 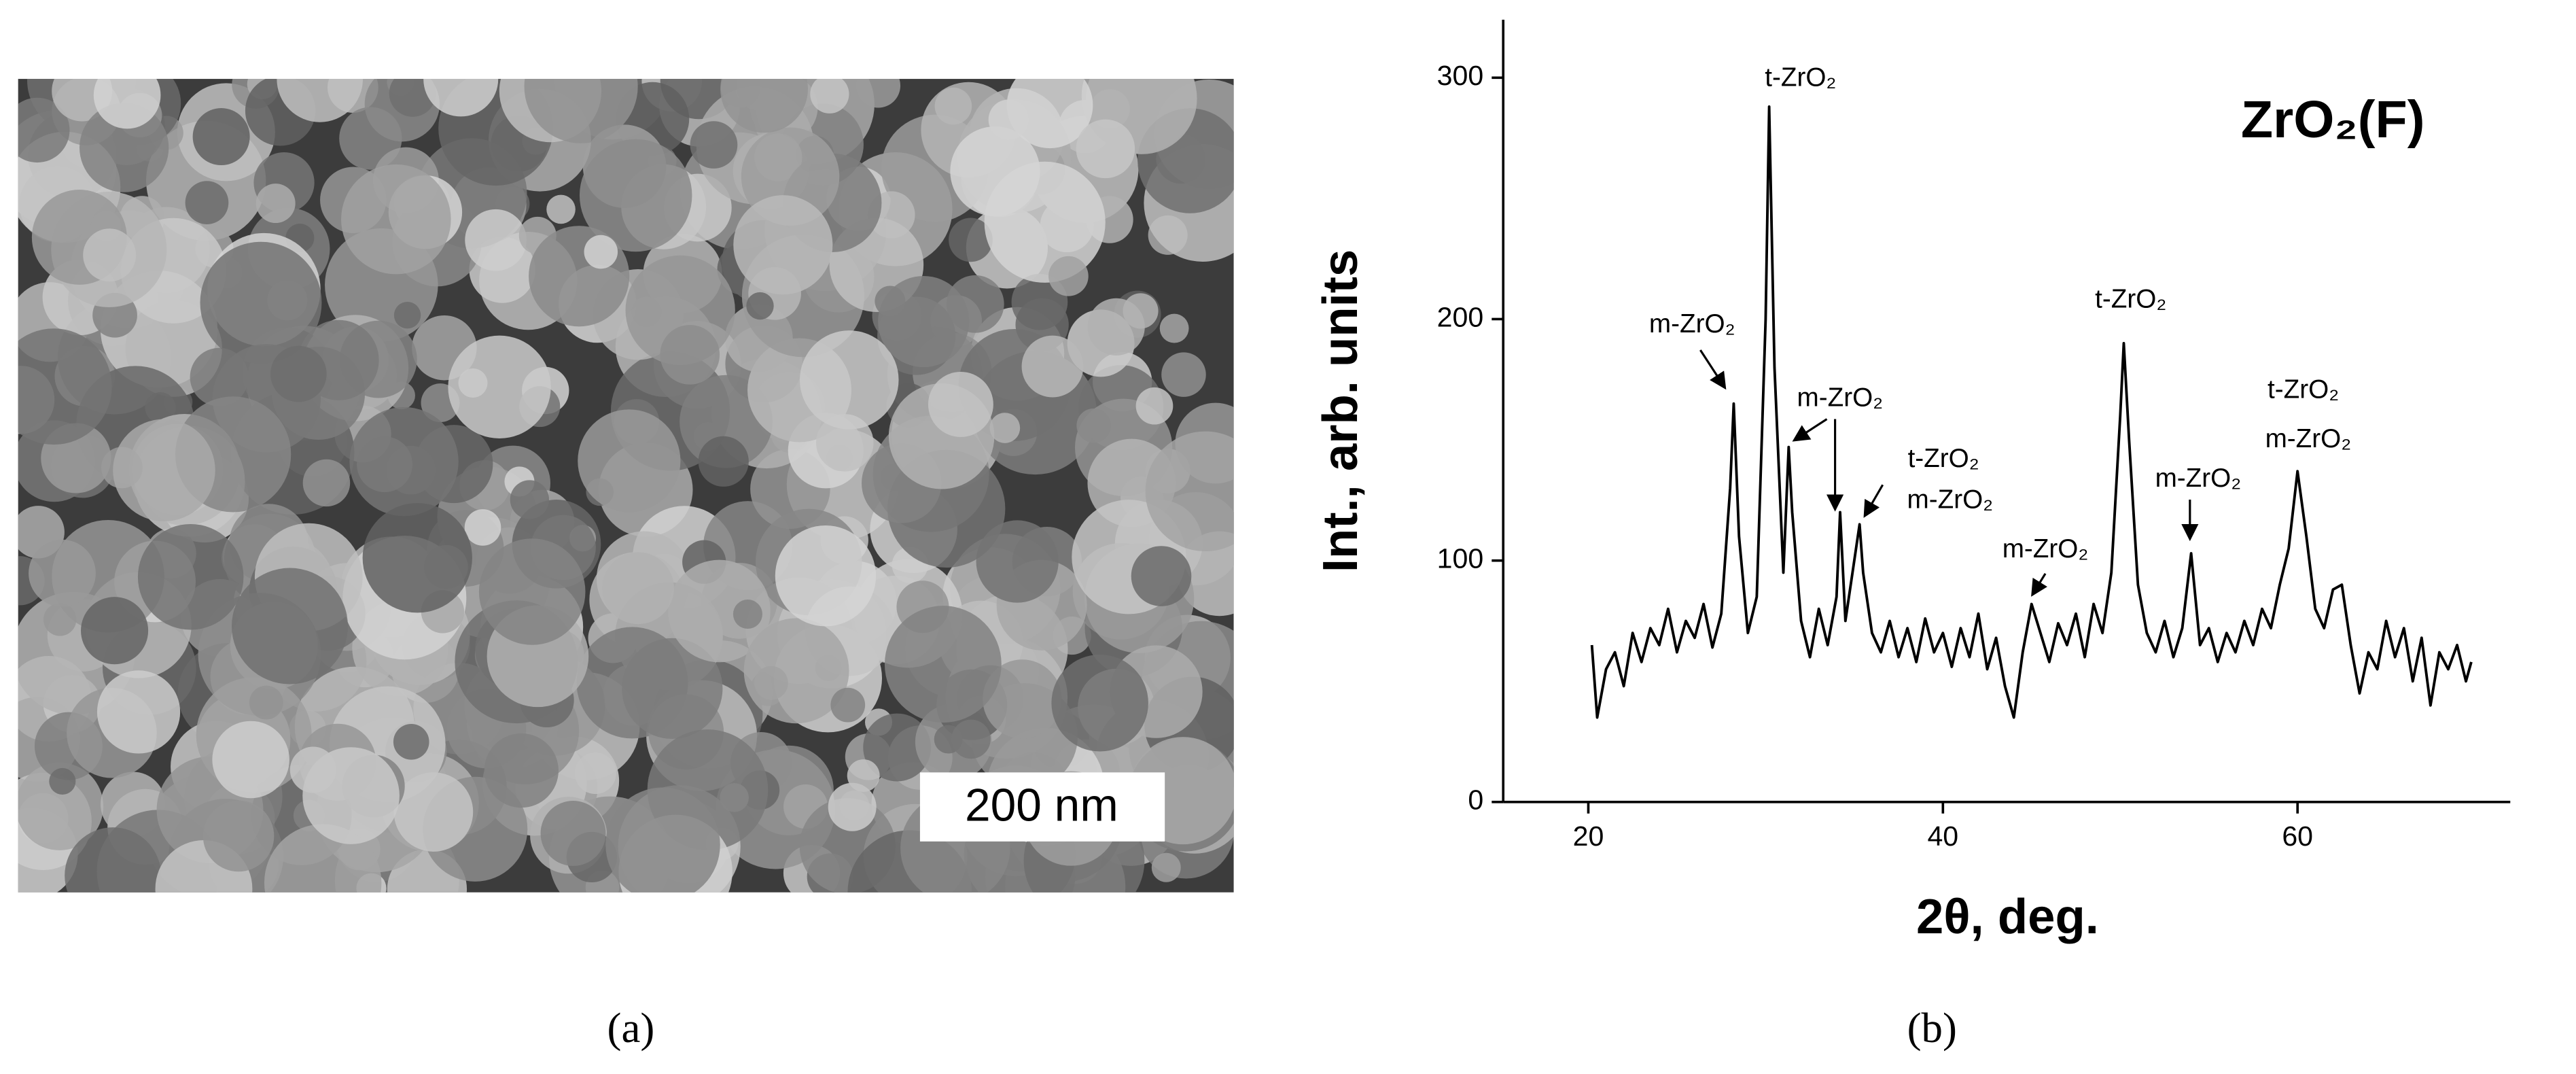 I want to click on scale-bar-label: 200 nm, so click(x=1041, y=805).